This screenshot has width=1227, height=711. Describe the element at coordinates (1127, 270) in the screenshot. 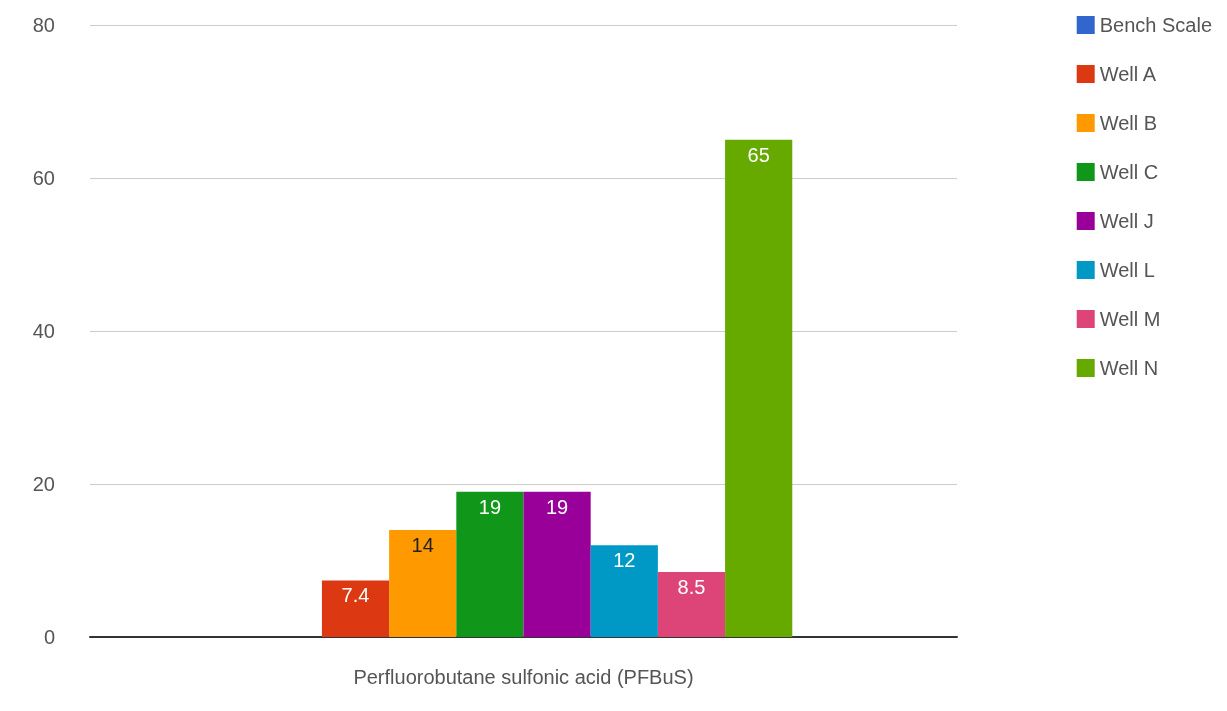

I see `legend-label: Well L` at that location.